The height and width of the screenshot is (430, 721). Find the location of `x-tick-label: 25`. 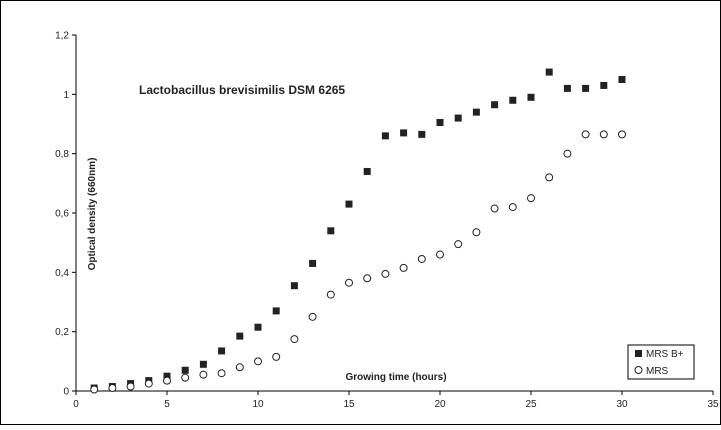

x-tick-label: 25 is located at coordinates (531, 404).